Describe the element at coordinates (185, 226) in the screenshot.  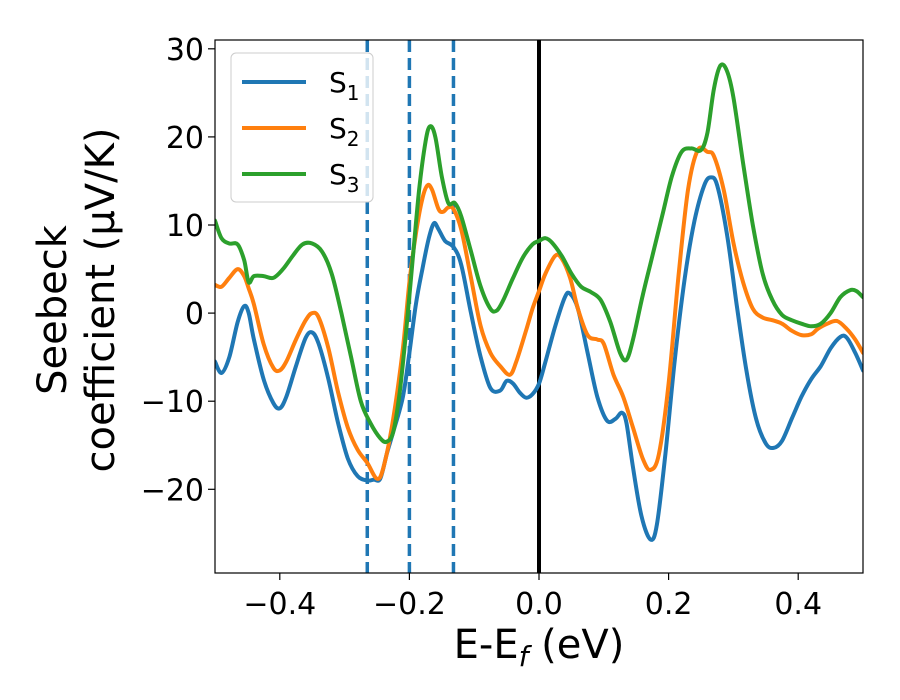
I see `y-tick-label: 10` at that location.